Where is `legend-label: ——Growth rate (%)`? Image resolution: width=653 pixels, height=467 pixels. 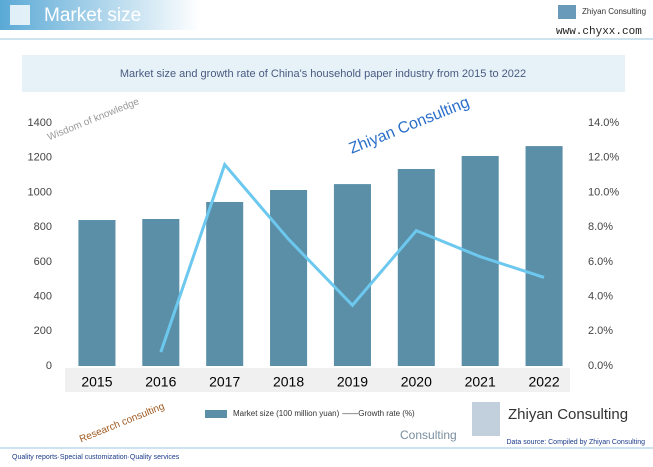
legend-label: ——Growth rate (%) is located at coordinates (378, 413).